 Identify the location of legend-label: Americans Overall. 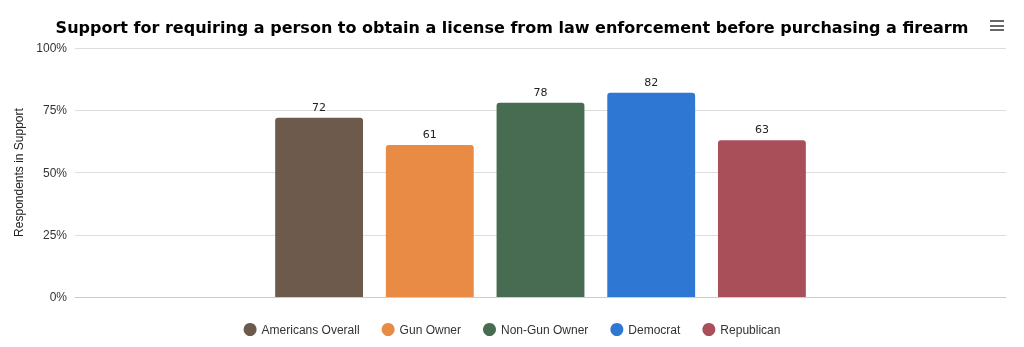
(310, 329).